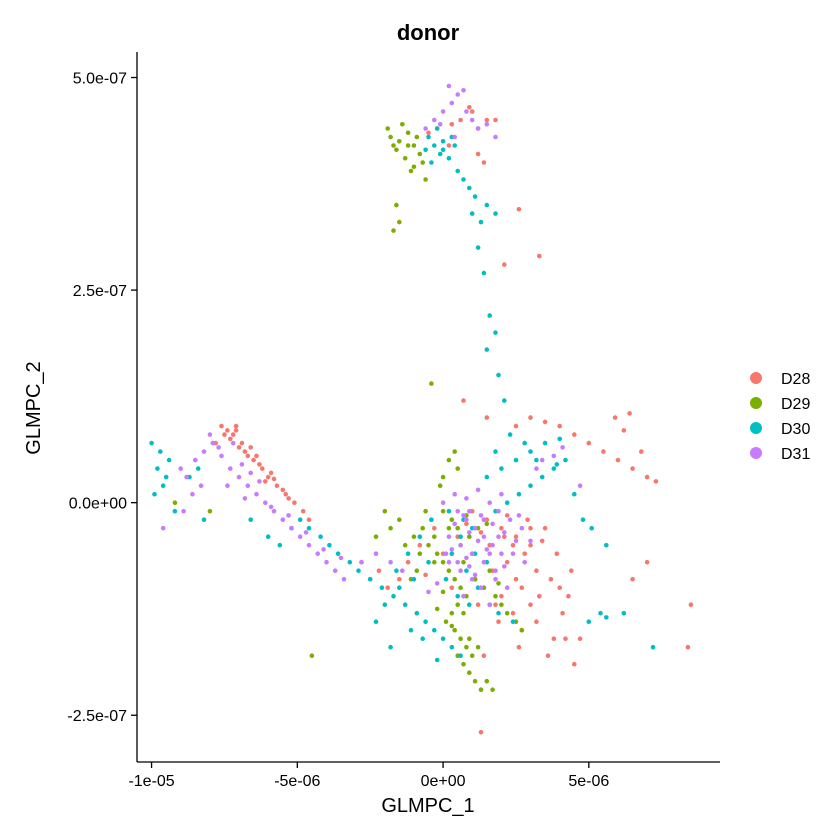  I want to click on x-tick-label-2: 0e+00, so click(443, 781).